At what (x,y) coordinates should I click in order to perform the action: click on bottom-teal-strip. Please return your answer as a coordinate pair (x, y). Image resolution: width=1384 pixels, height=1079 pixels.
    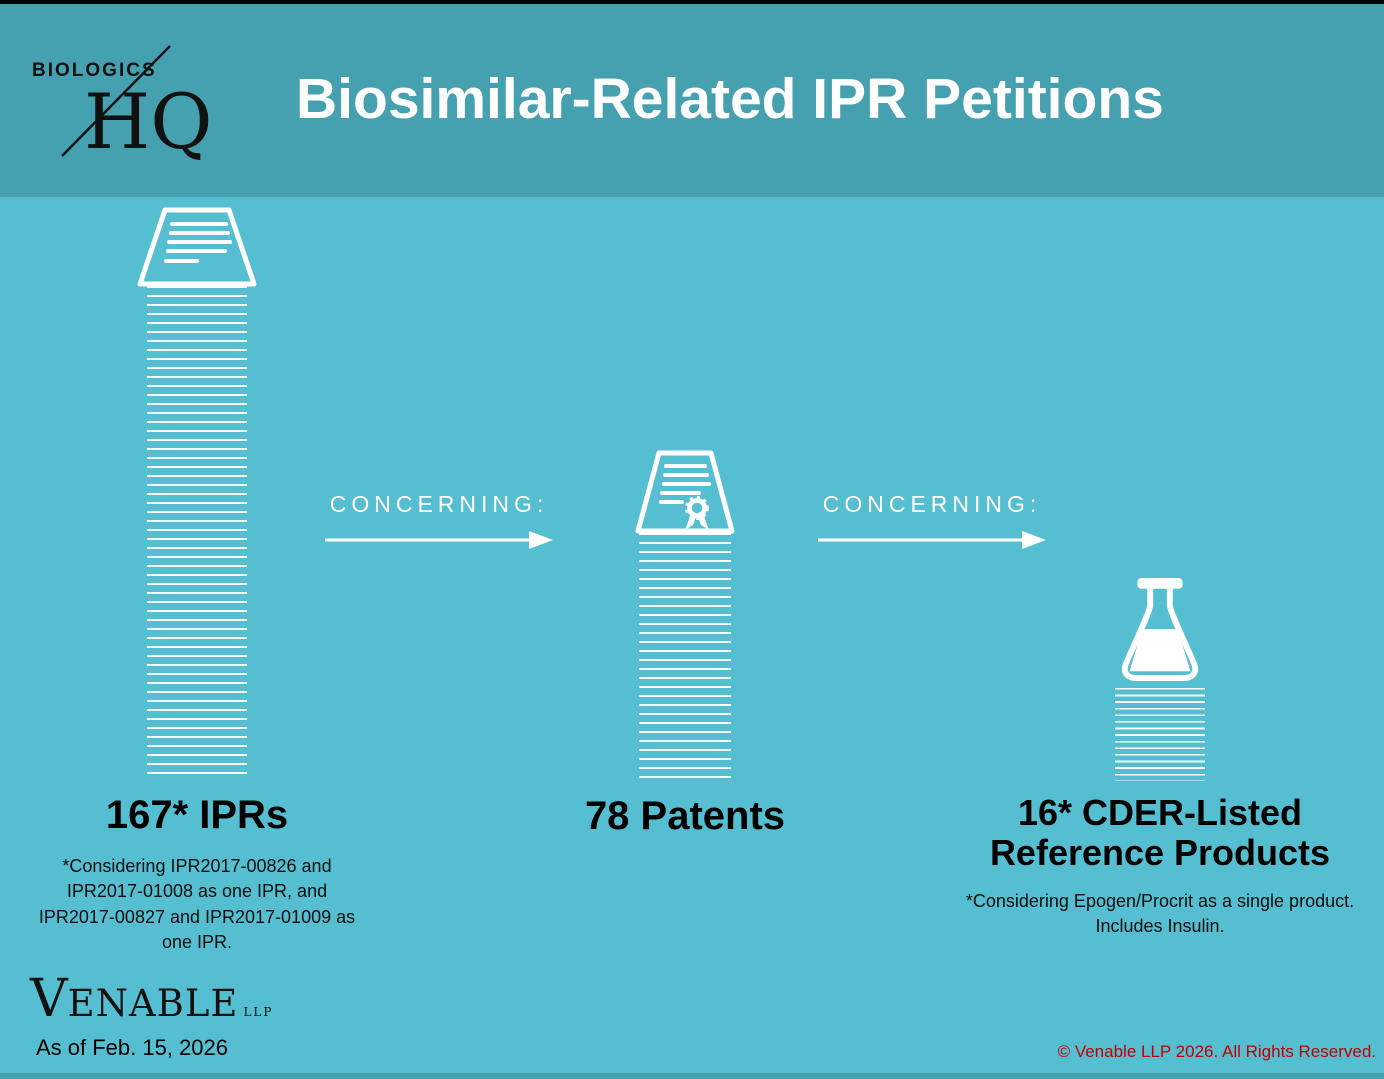
    Looking at the image, I should click on (692, 1076).